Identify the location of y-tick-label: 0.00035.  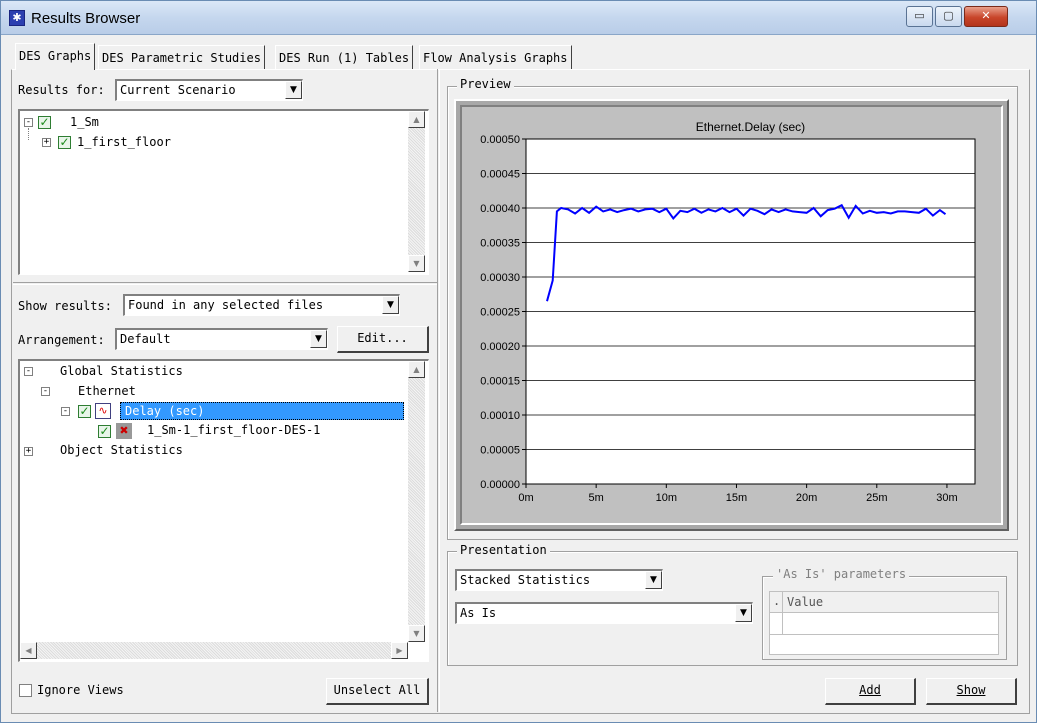
(500, 244).